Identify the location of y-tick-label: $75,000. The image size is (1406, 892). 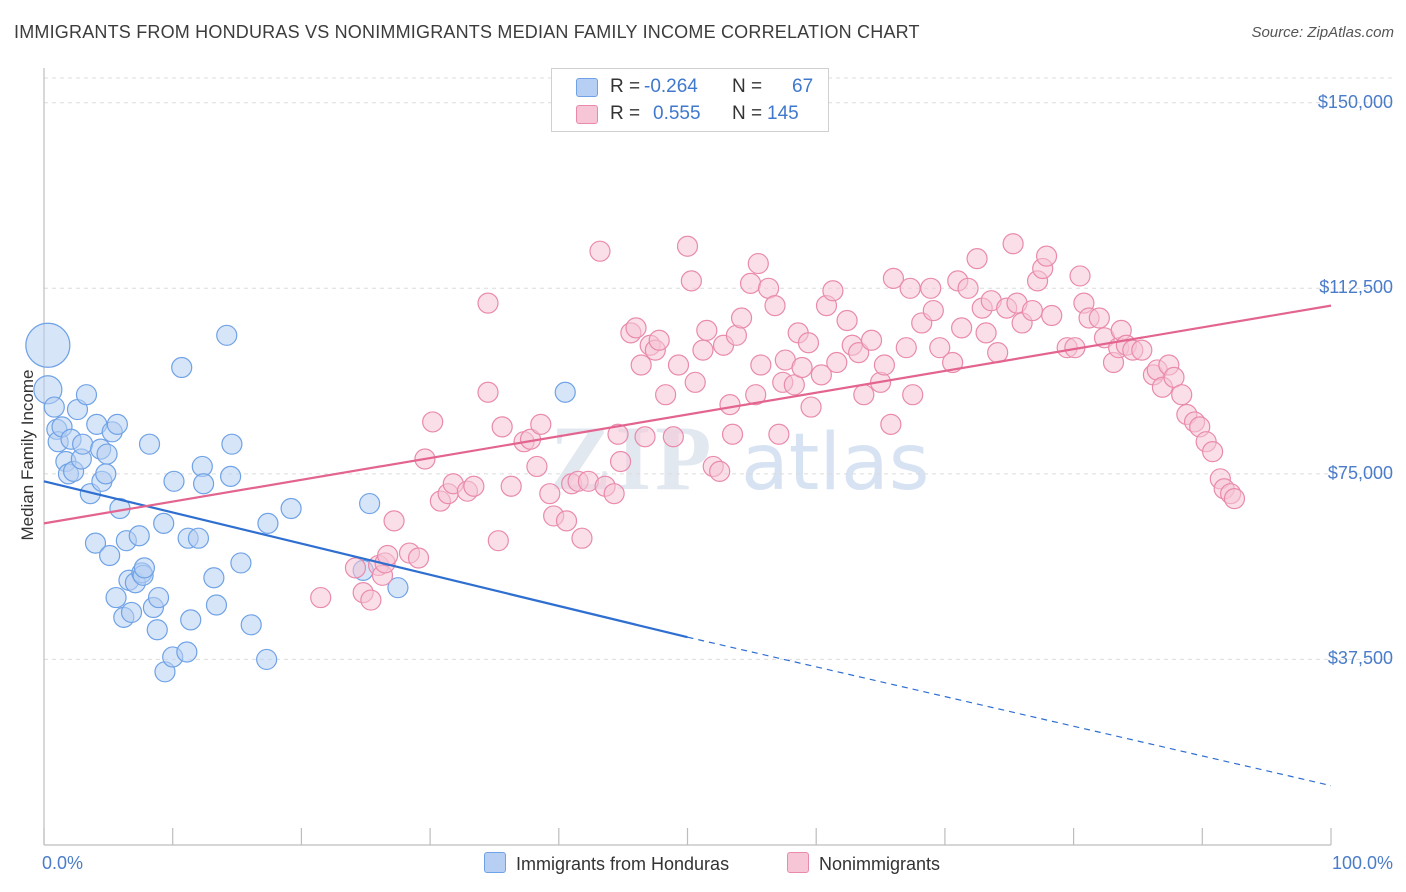
(1360, 472).